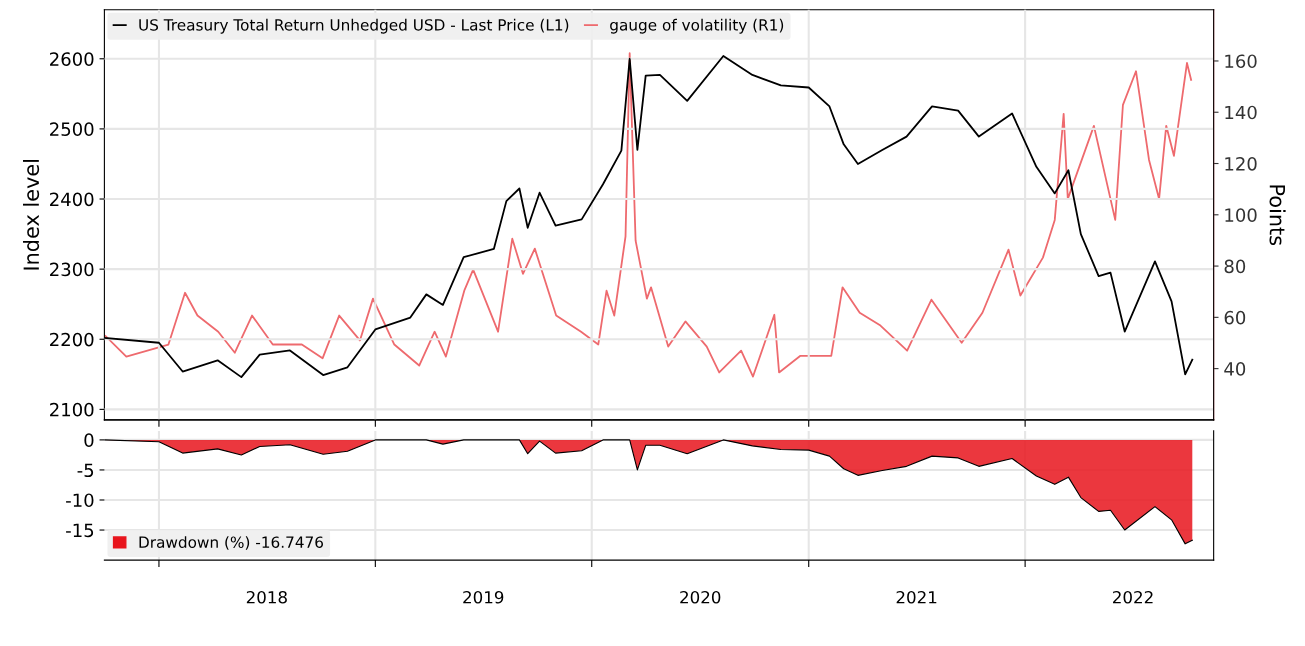  Describe the element at coordinates (266, 597) in the screenshot. I see `x-tick-label: 2018` at that location.